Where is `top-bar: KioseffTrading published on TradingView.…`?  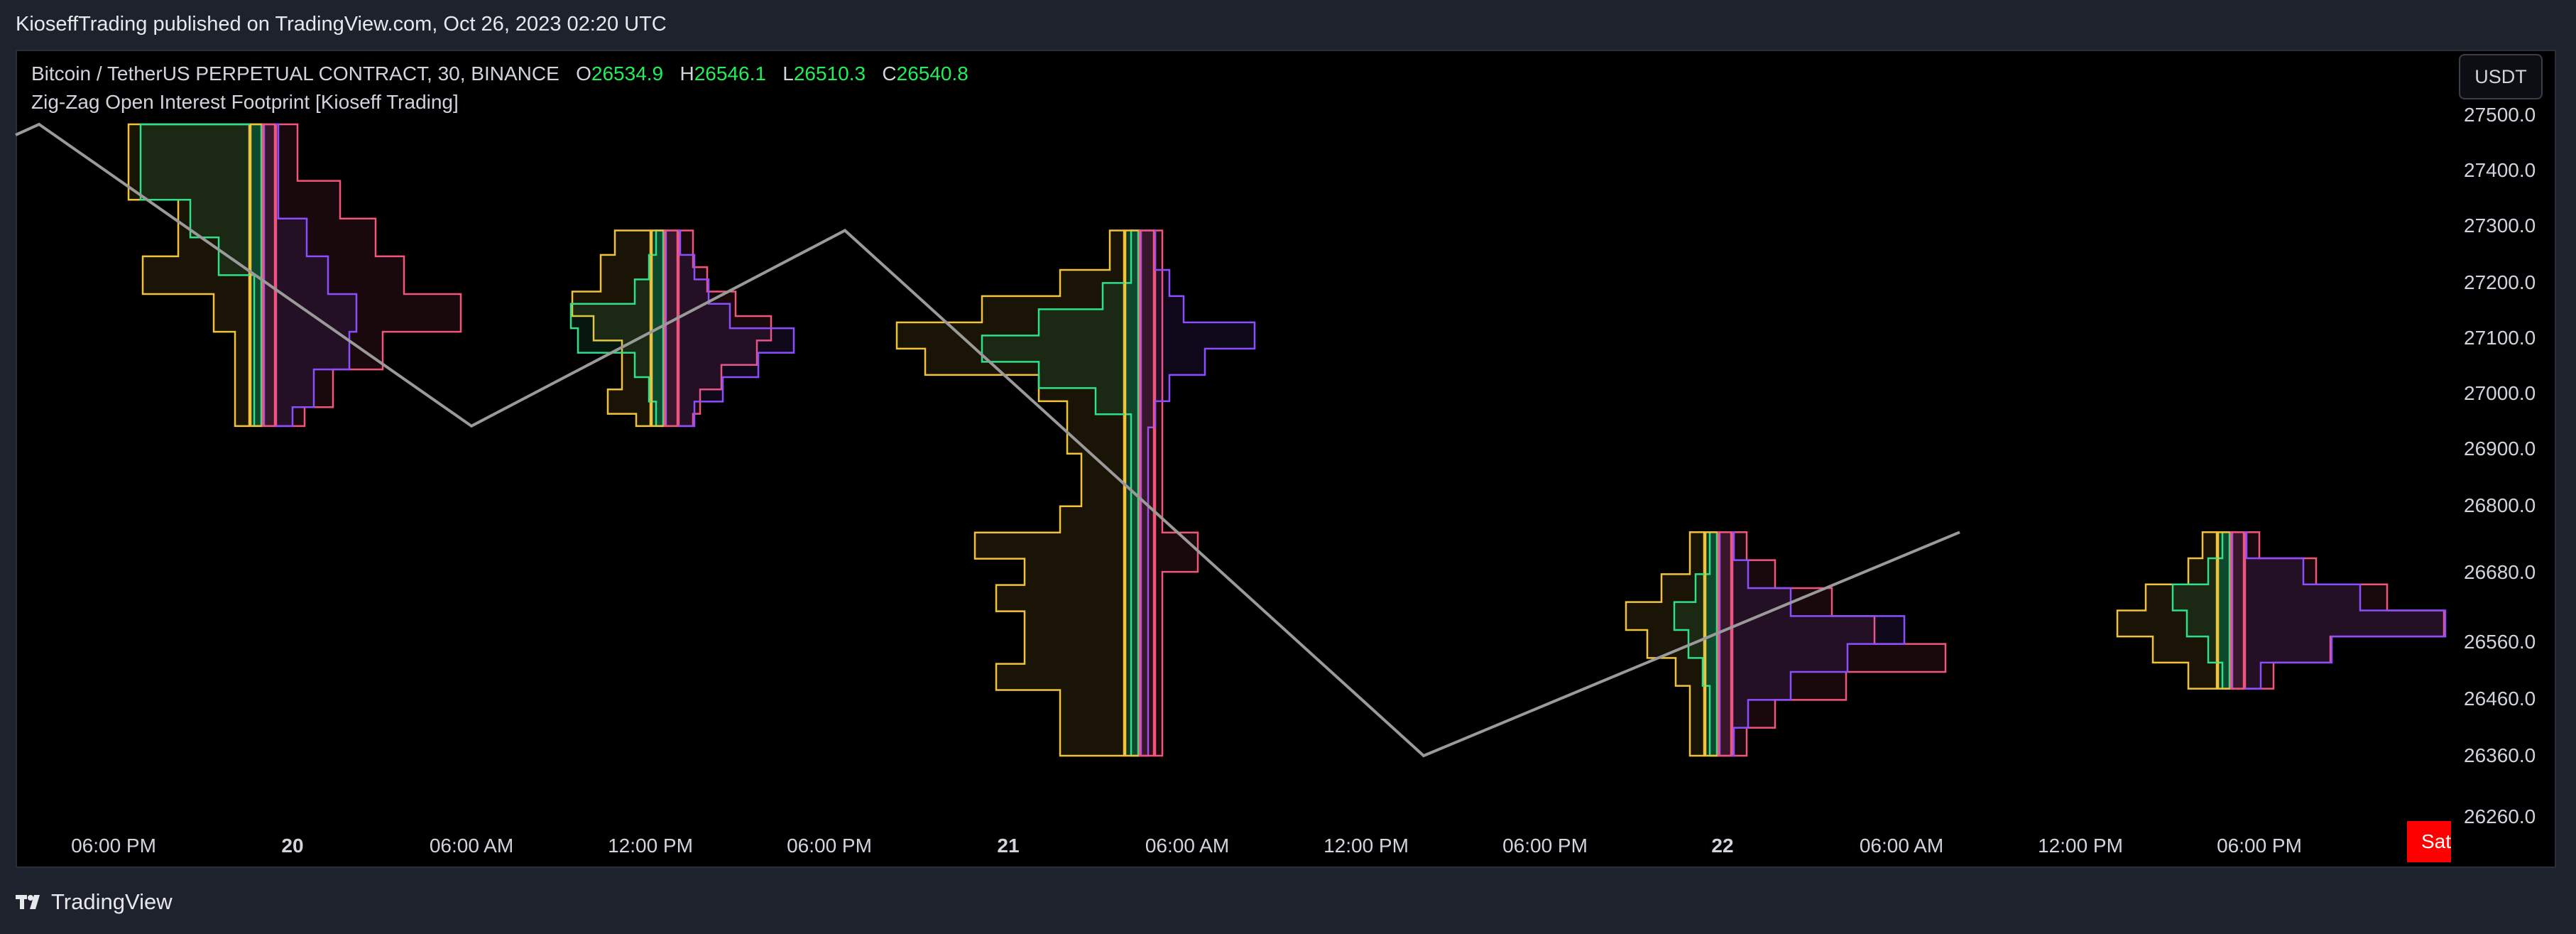
top-bar: KioseffTrading published on TradingView.… is located at coordinates (1288, 25).